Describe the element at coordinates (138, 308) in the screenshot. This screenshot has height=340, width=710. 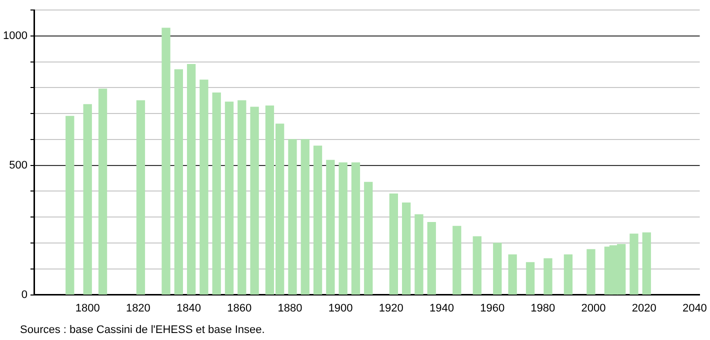
I see `x-tick-label: 1820` at that location.